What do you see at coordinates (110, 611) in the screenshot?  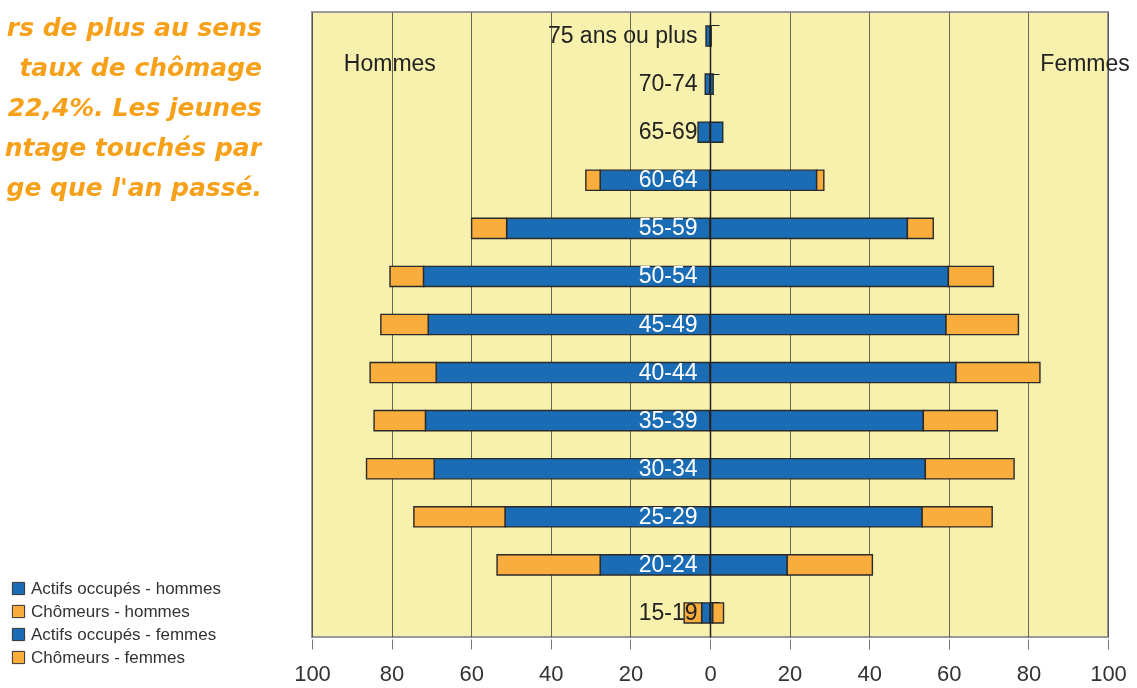 I see `legend-label: Chômeurs - hommes` at bounding box center [110, 611].